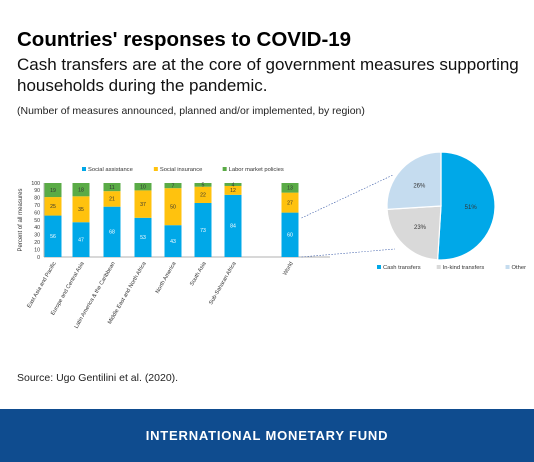 The width and height of the screenshot is (534, 462). I want to click on legend-label: In-kind transfers, so click(464, 268).